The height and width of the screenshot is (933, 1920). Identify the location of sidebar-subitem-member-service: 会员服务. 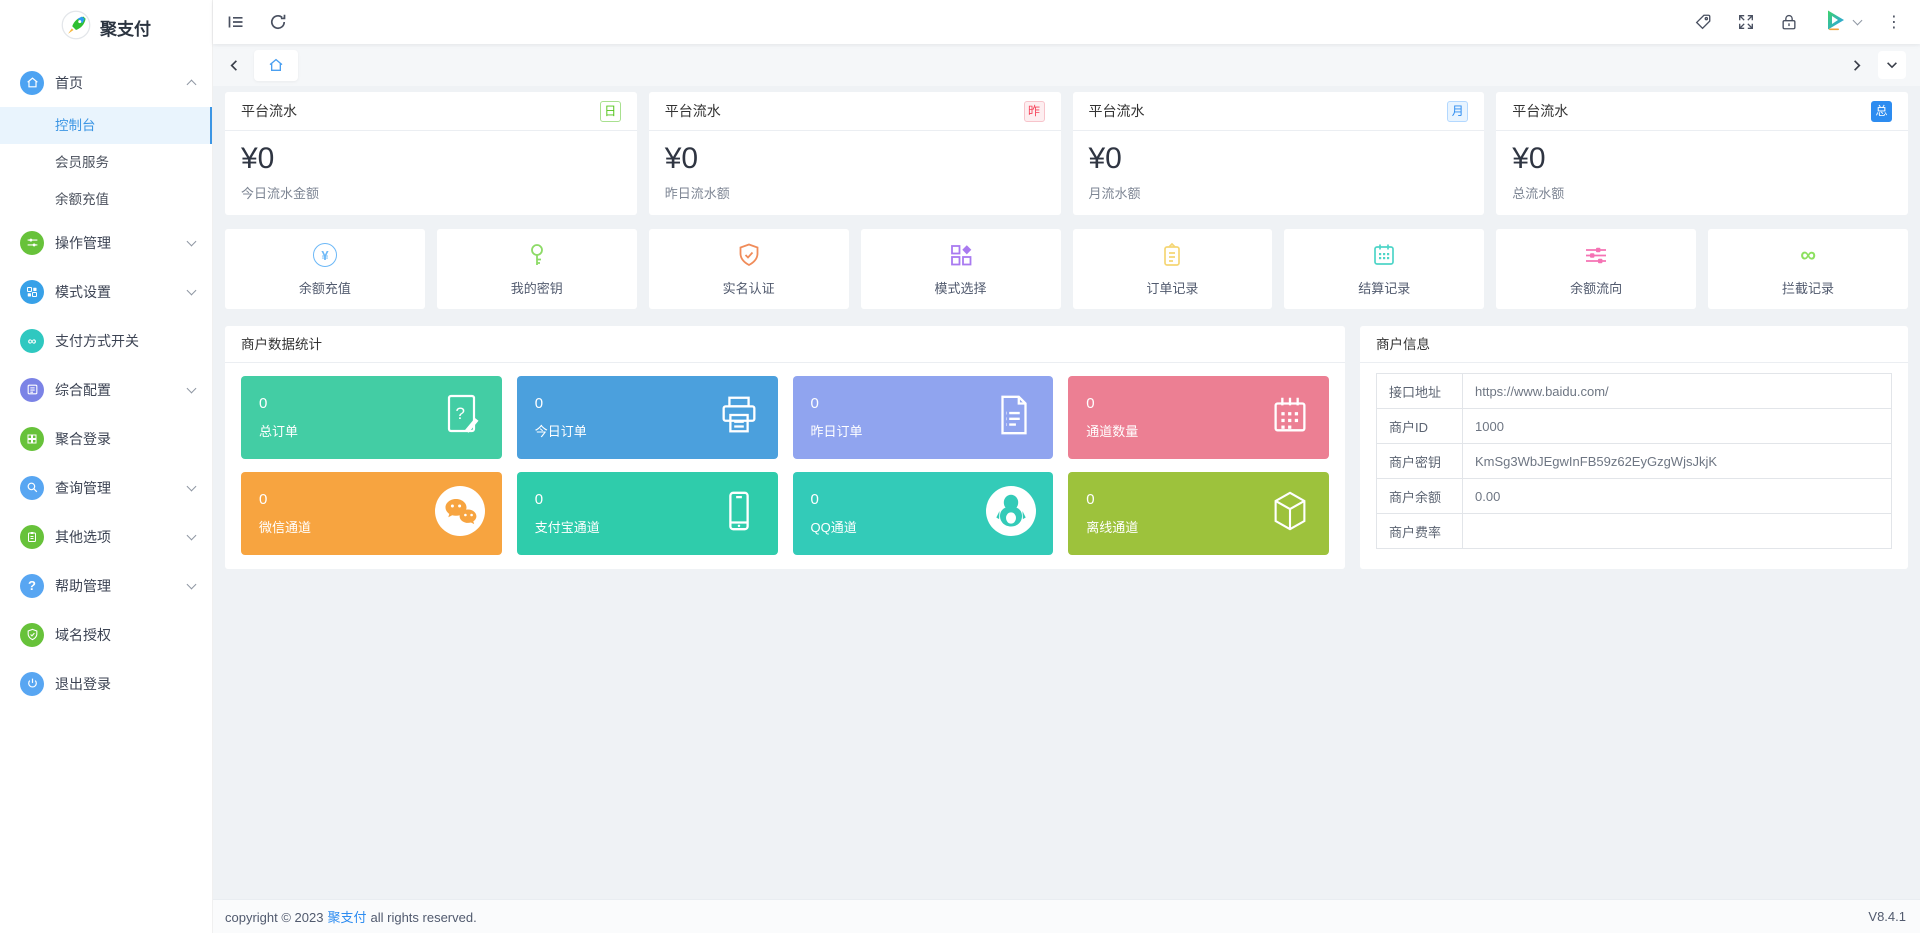
(82, 162).